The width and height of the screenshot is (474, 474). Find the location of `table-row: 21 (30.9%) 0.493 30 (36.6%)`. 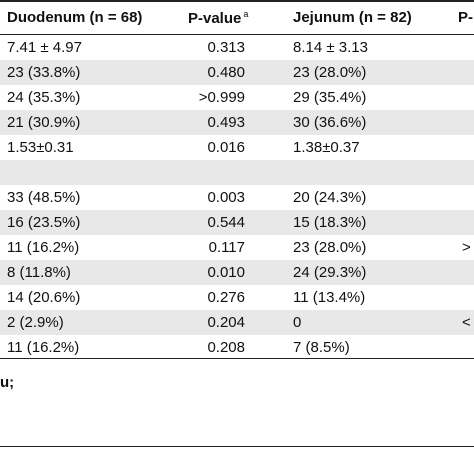

table-row: 21 (30.9%) 0.493 30 (36.6%) is located at coordinates (237, 122).